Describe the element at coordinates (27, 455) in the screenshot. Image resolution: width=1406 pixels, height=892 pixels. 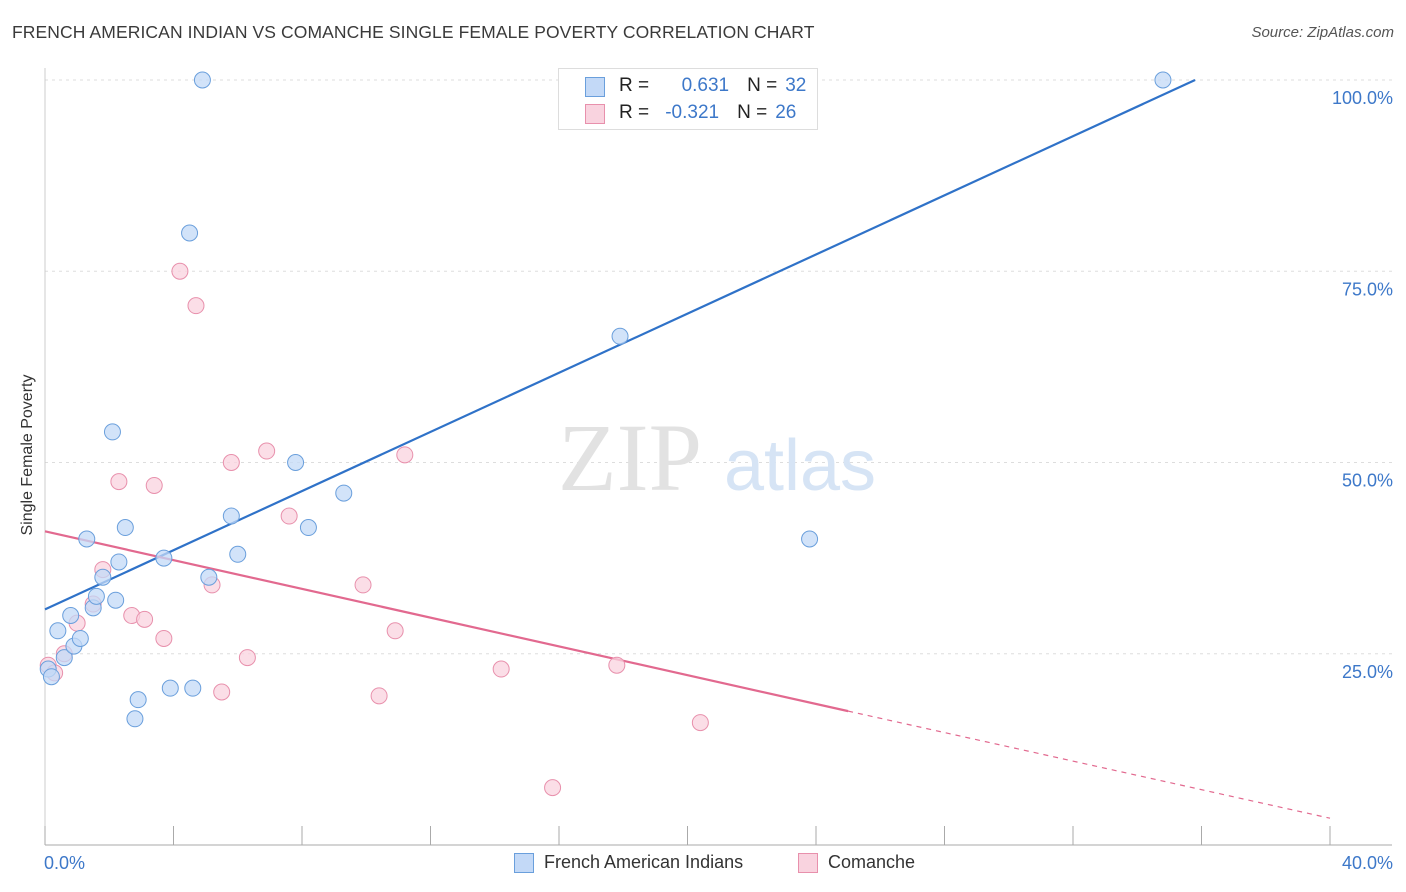
I see `y-axis-label: Single Female Poverty` at that location.